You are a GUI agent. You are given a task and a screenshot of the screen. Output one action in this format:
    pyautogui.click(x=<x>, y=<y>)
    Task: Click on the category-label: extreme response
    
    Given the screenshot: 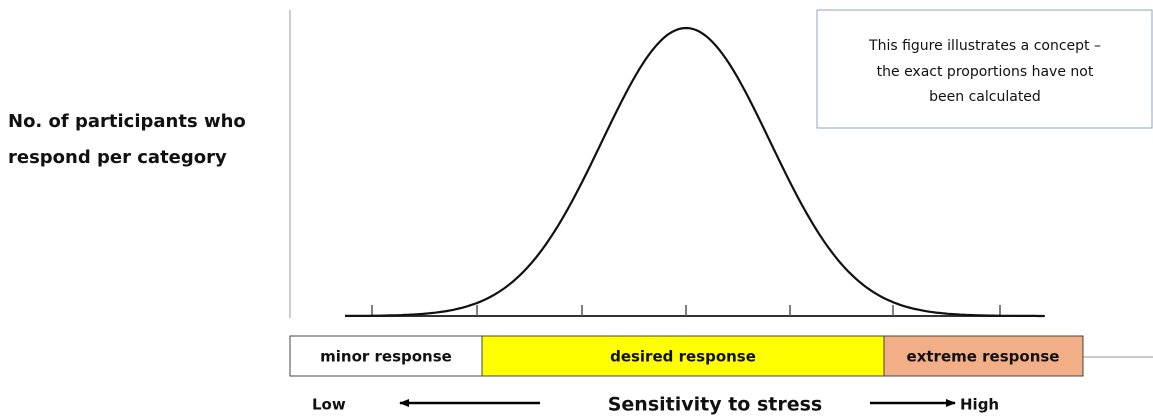 What is the action you would take?
    pyautogui.click(x=983, y=357)
    